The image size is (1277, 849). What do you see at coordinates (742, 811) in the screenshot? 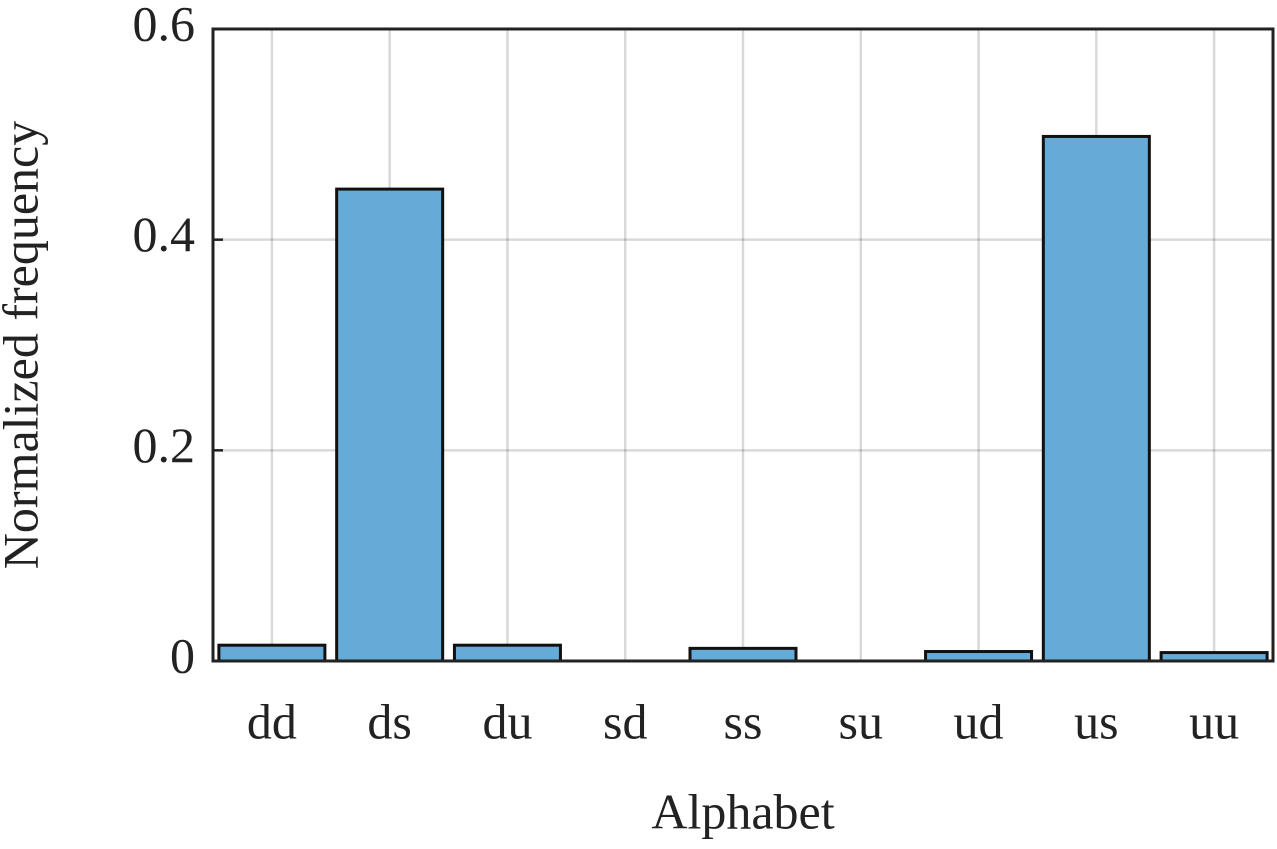
I see `x-axis-label: Alphabet` at bounding box center [742, 811].